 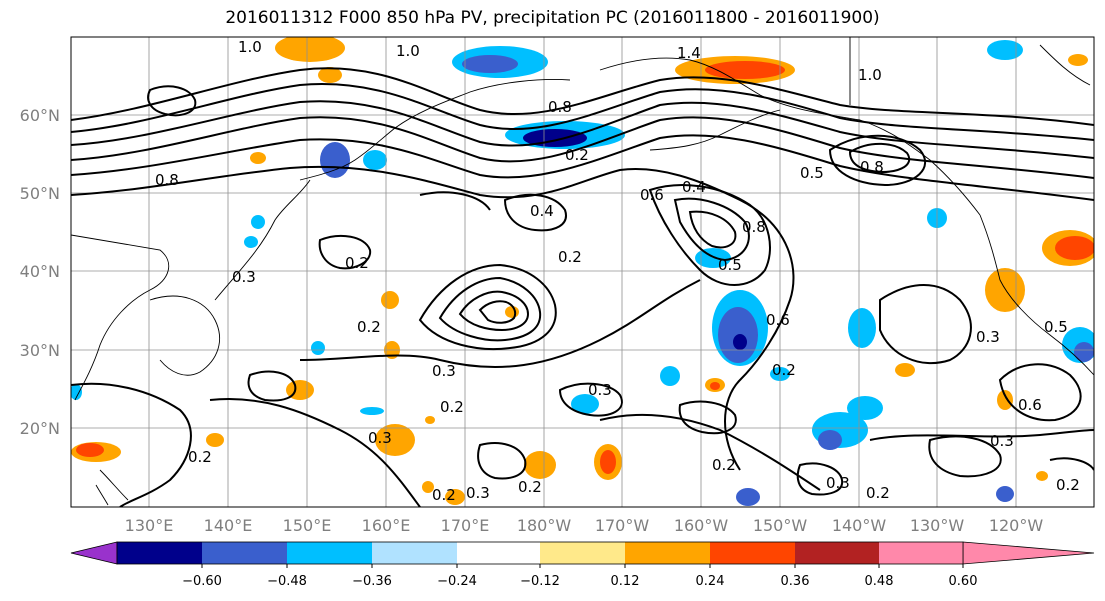 I want to click on lon-label: 140°W, so click(x=859, y=525).